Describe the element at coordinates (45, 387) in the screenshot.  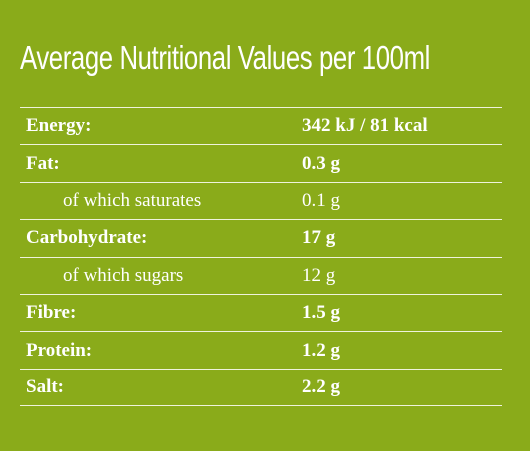
I see `row-label: Salt:` at that location.